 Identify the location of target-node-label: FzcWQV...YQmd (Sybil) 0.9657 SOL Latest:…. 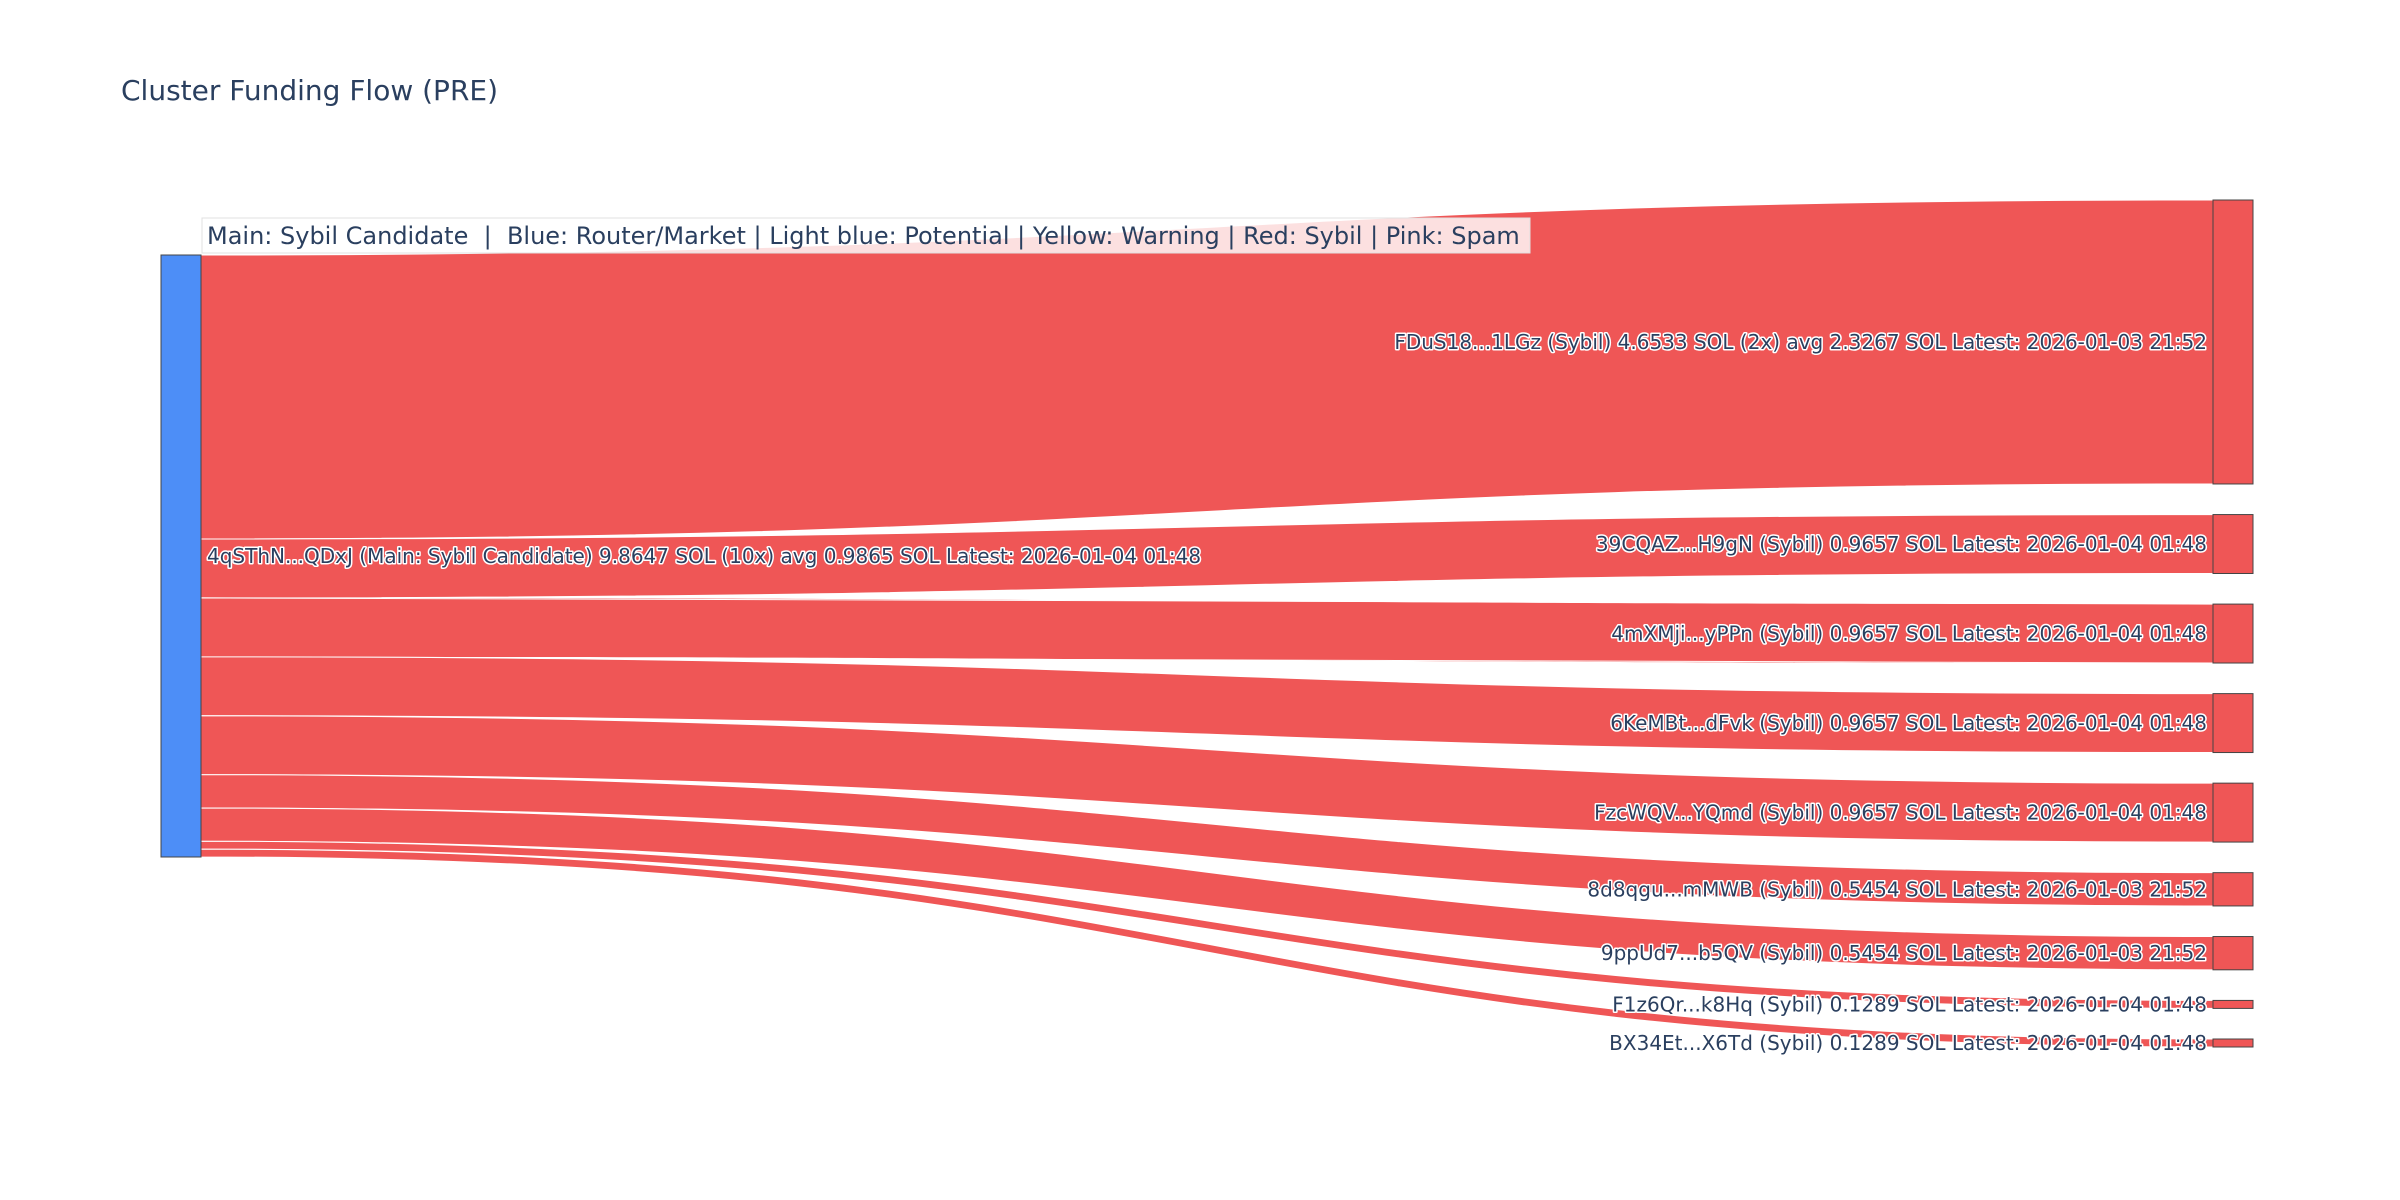
(1900, 813).